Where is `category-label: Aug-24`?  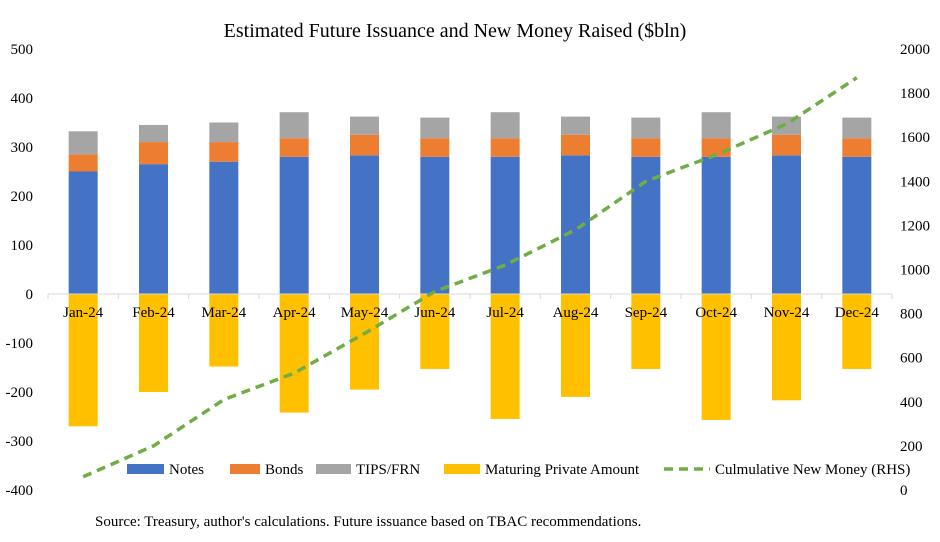 category-label: Aug-24 is located at coordinates (576, 313).